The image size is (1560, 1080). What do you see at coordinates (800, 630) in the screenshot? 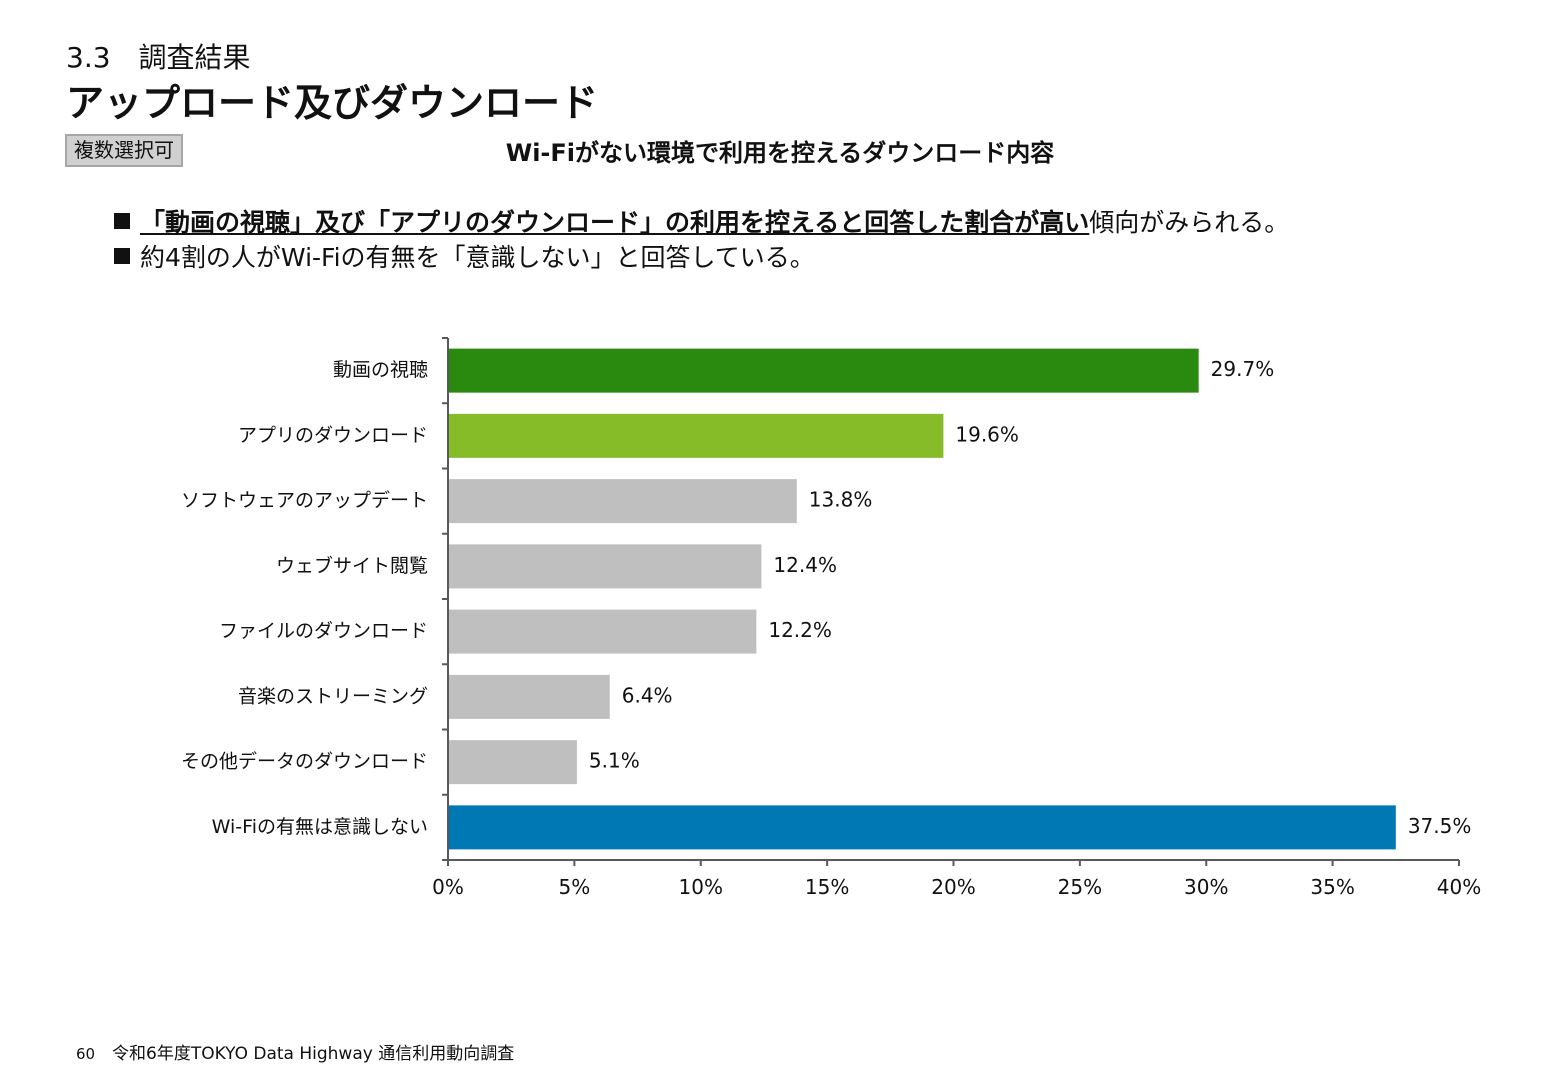
I see `value-label: 12.2%` at bounding box center [800, 630].